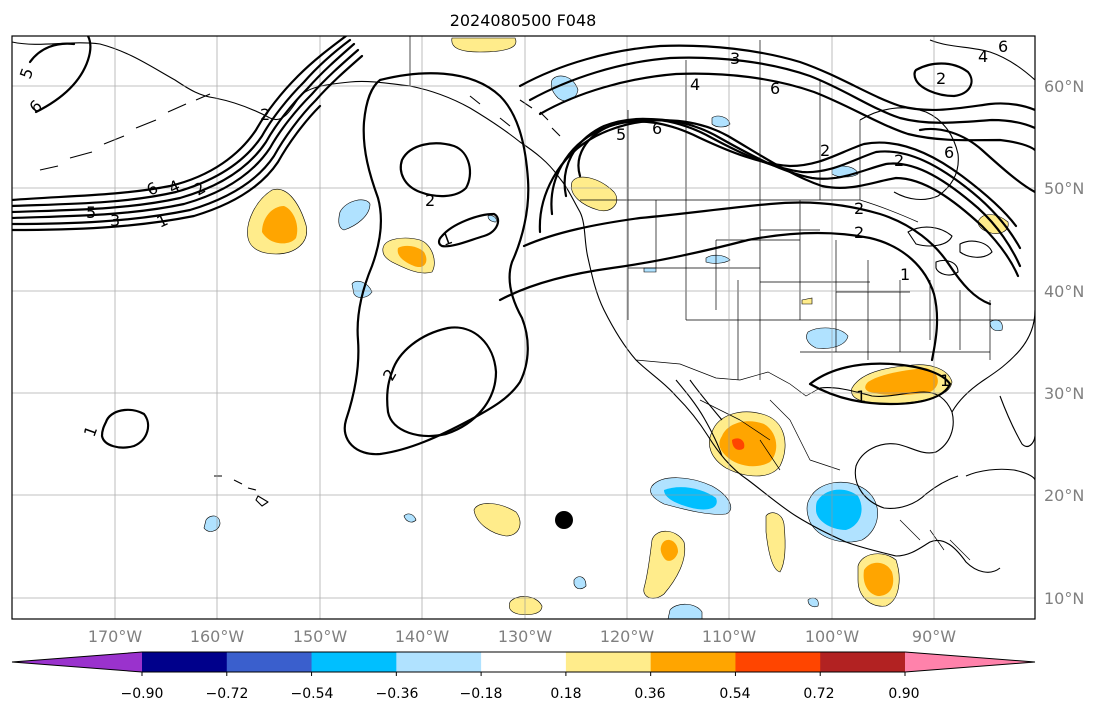  I want to click on lon-label: 120°W, so click(627, 636).